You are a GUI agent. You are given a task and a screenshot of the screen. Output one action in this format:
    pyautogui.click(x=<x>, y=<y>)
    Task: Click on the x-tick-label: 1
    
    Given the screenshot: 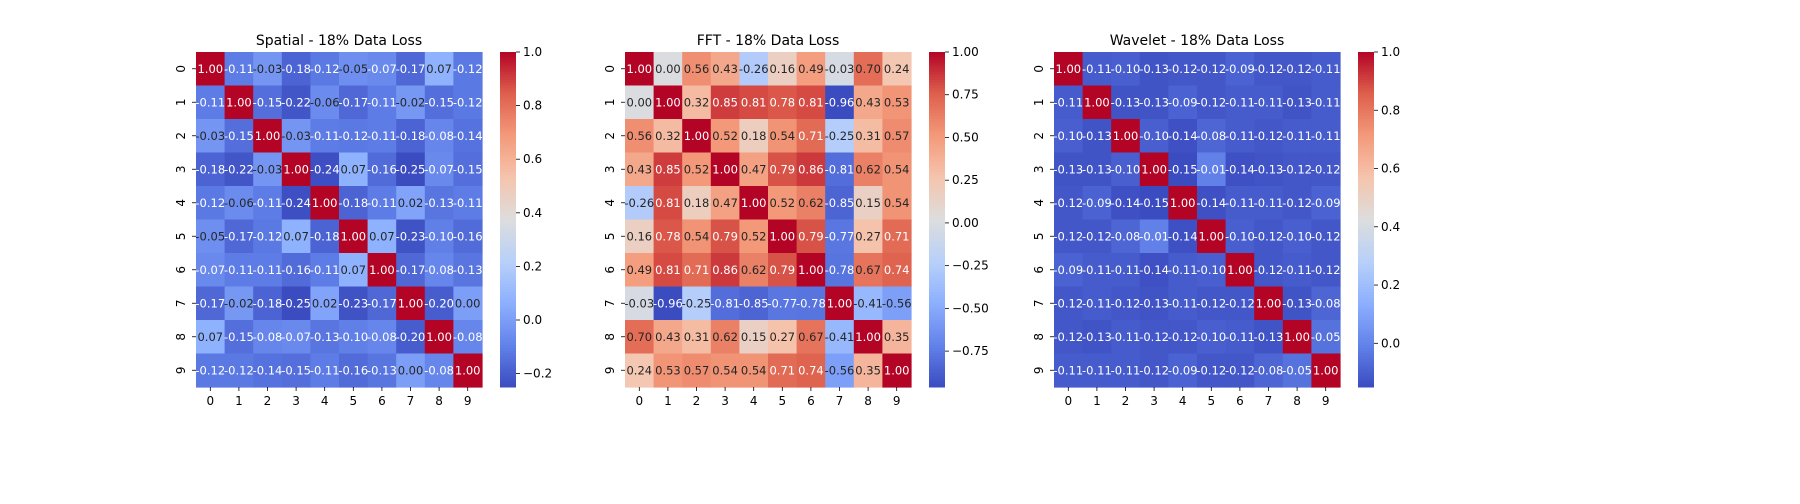 What is the action you would take?
    pyautogui.click(x=668, y=401)
    